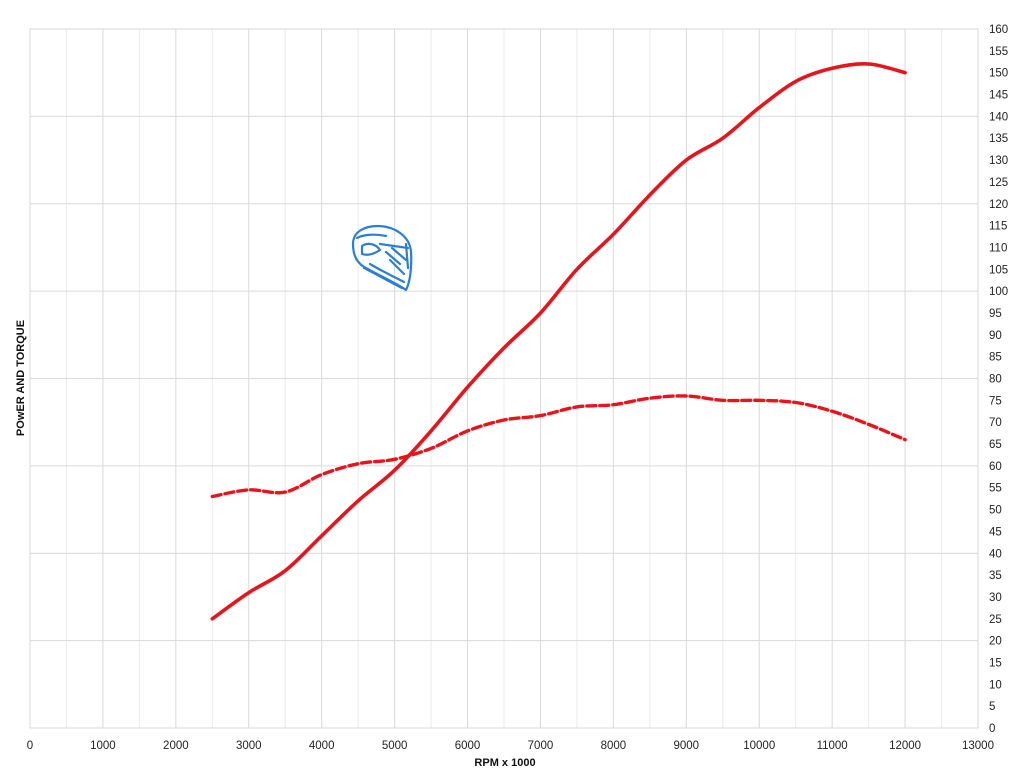 This screenshot has height=770, width=1024. Describe the element at coordinates (249, 746) in the screenshot. I see `x-tick-label: 3000` at that location.